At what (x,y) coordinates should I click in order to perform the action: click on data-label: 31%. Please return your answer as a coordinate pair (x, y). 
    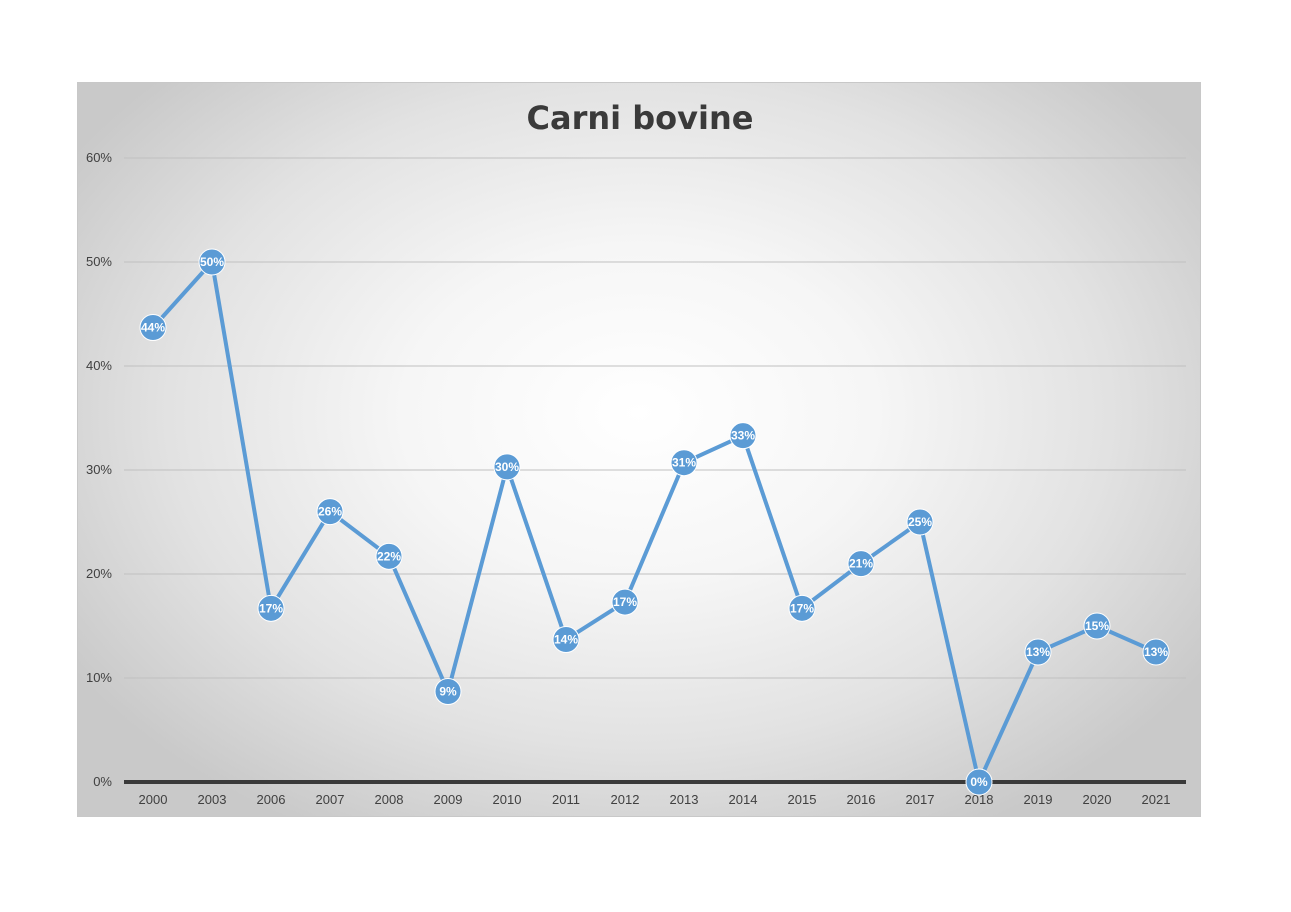
    Looking at the image, I should click on (684, 463).